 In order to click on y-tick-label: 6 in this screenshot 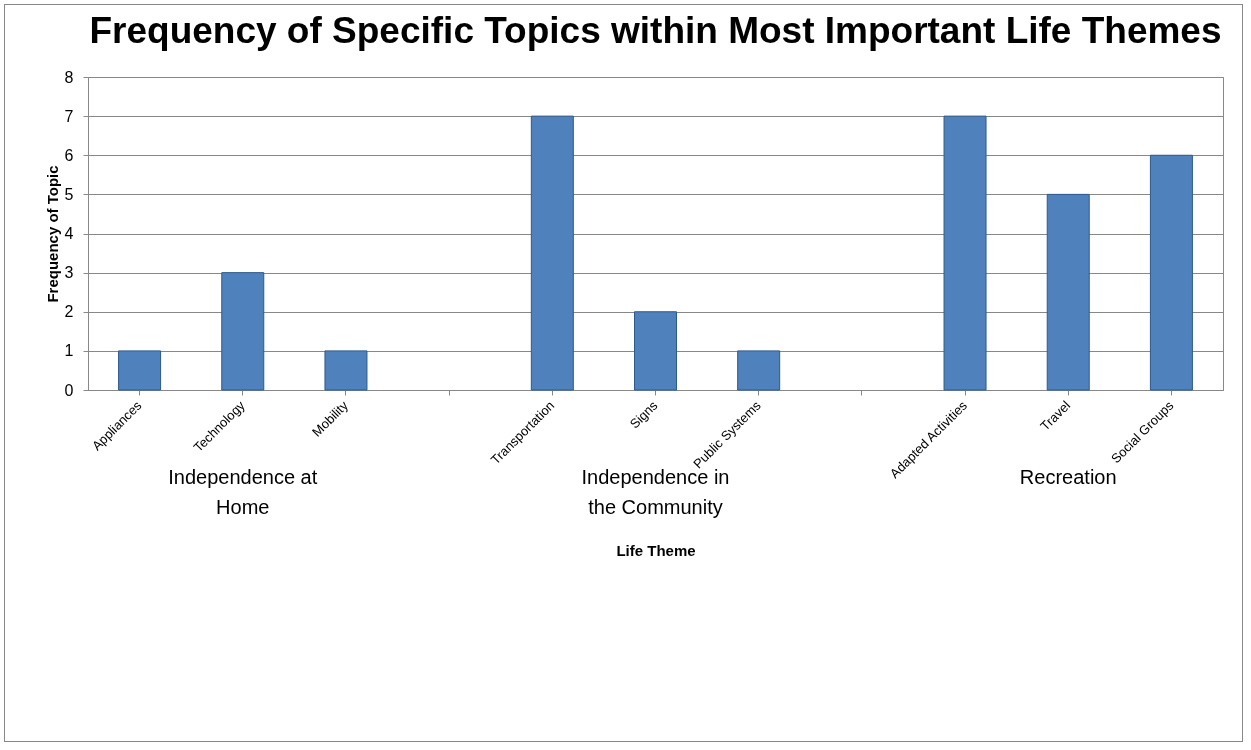, I will do `click(69, 155)`.